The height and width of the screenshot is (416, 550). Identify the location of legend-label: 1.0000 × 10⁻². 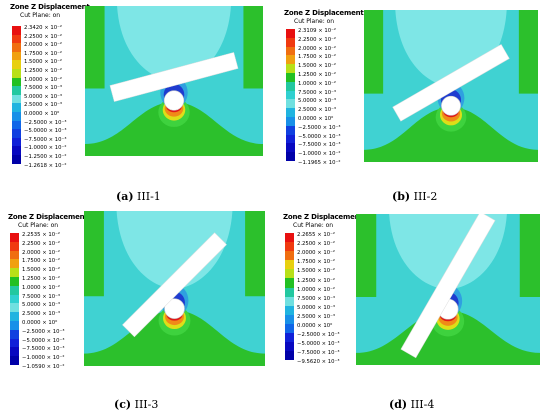
(316, 289).